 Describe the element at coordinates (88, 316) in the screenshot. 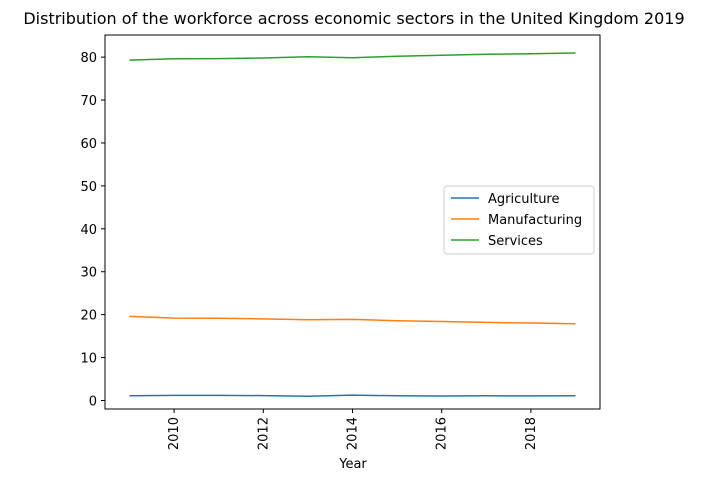

I see `y-tick-label: 20` at that location.